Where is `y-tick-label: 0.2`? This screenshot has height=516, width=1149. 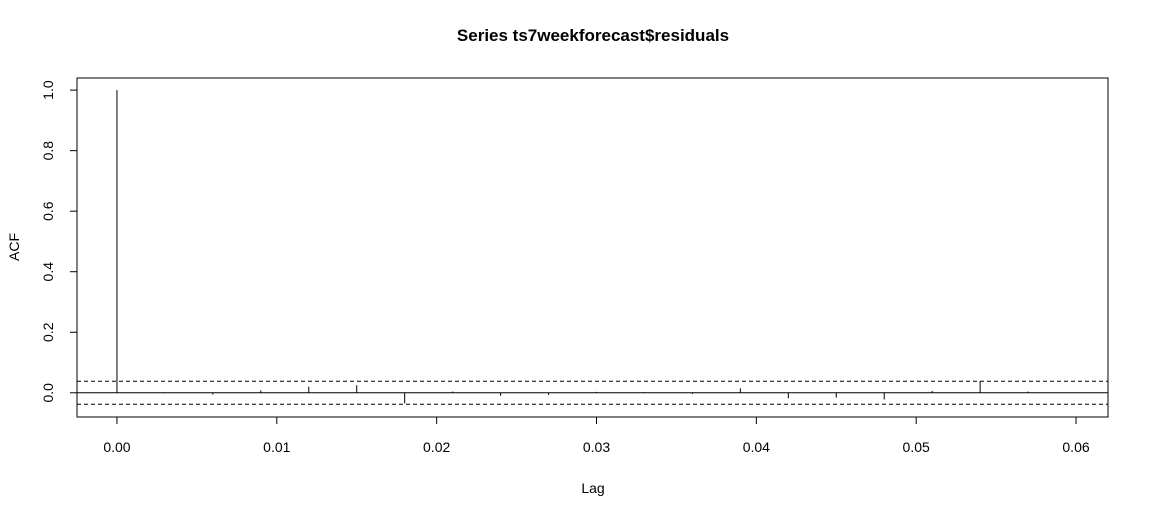
y-tick-label: 0.2 is located at coordinates (48, 332).